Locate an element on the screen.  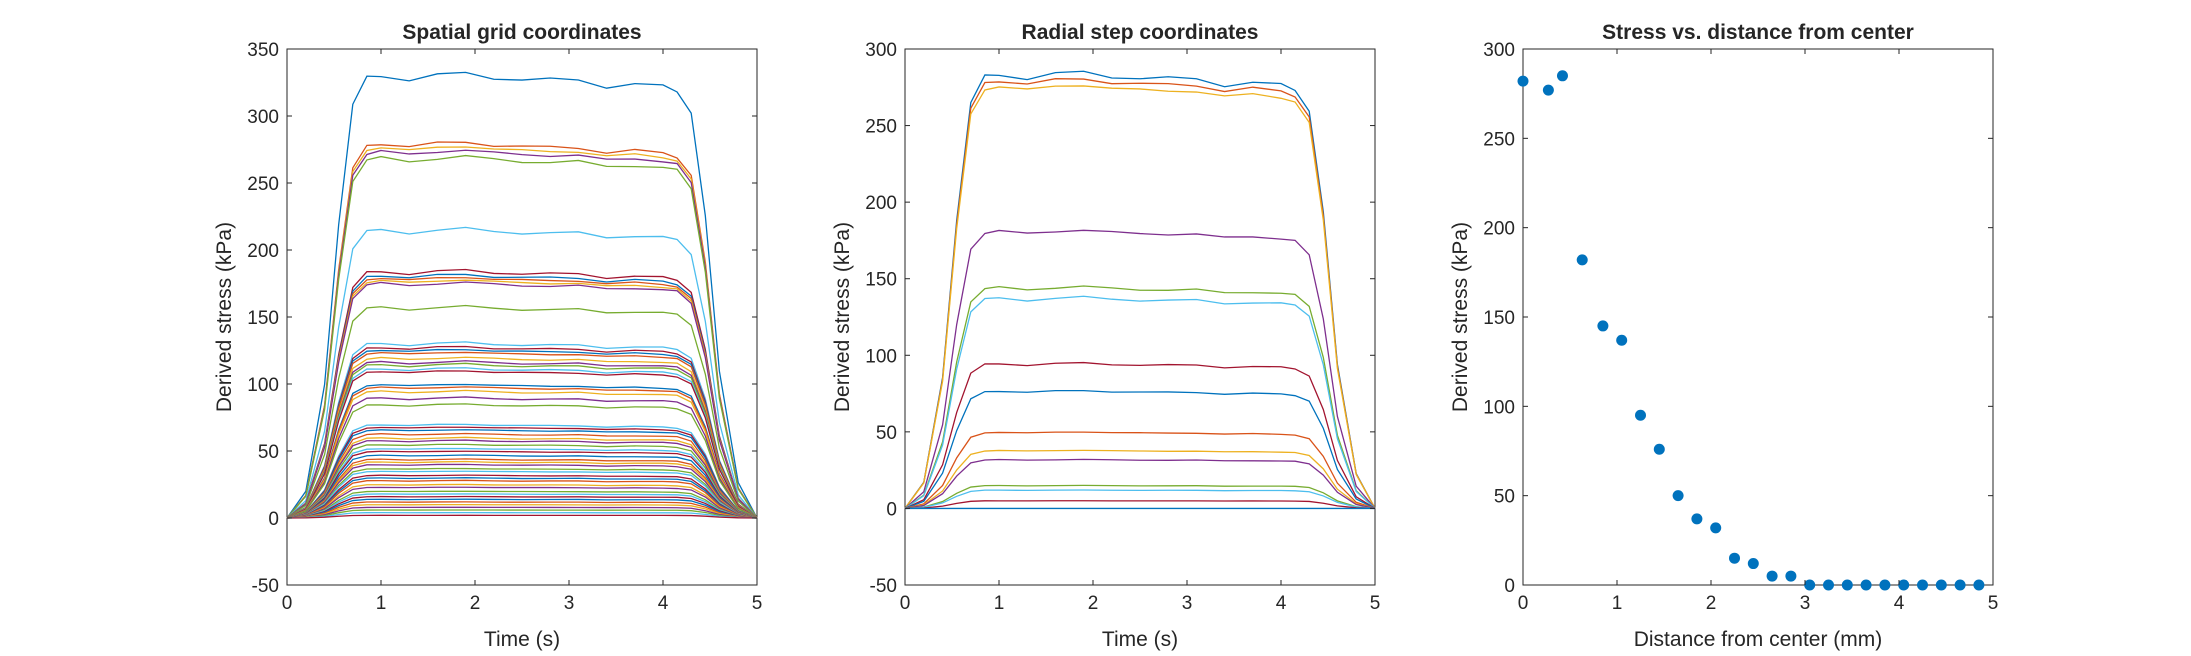
y-tick-label: 50 is located at coordinates (1504, 497).